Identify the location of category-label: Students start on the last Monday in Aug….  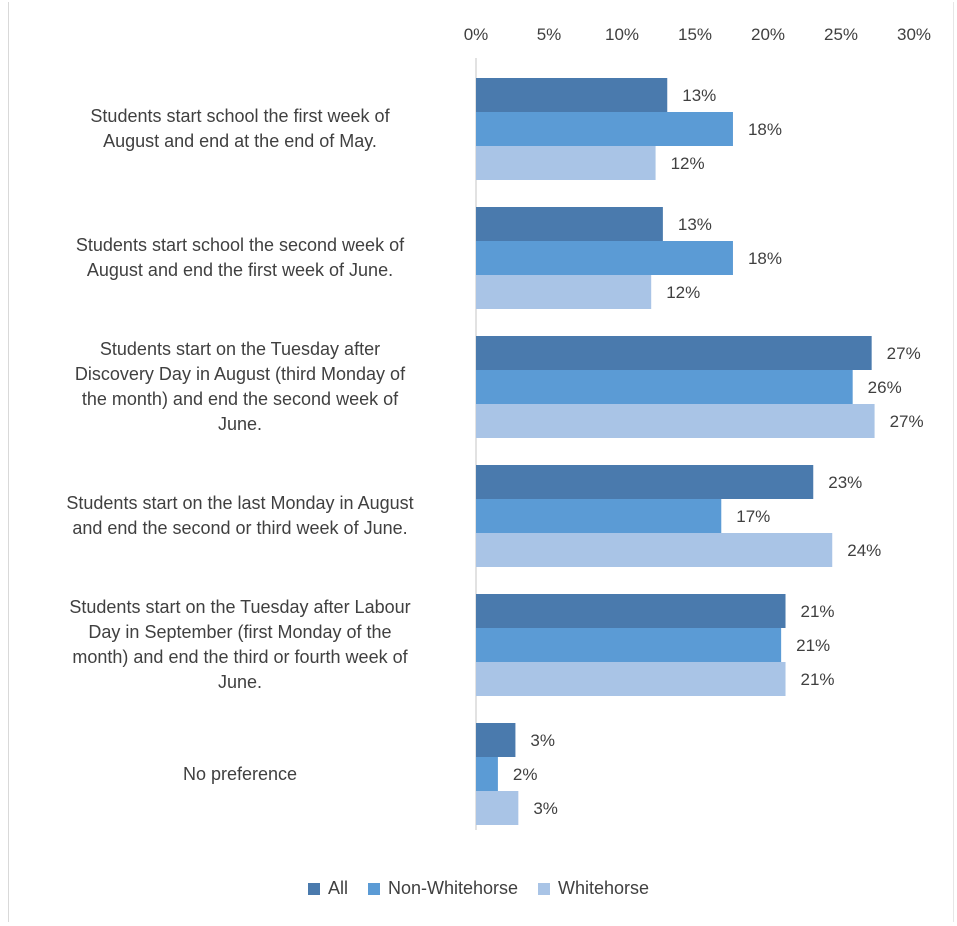
(240, 516).